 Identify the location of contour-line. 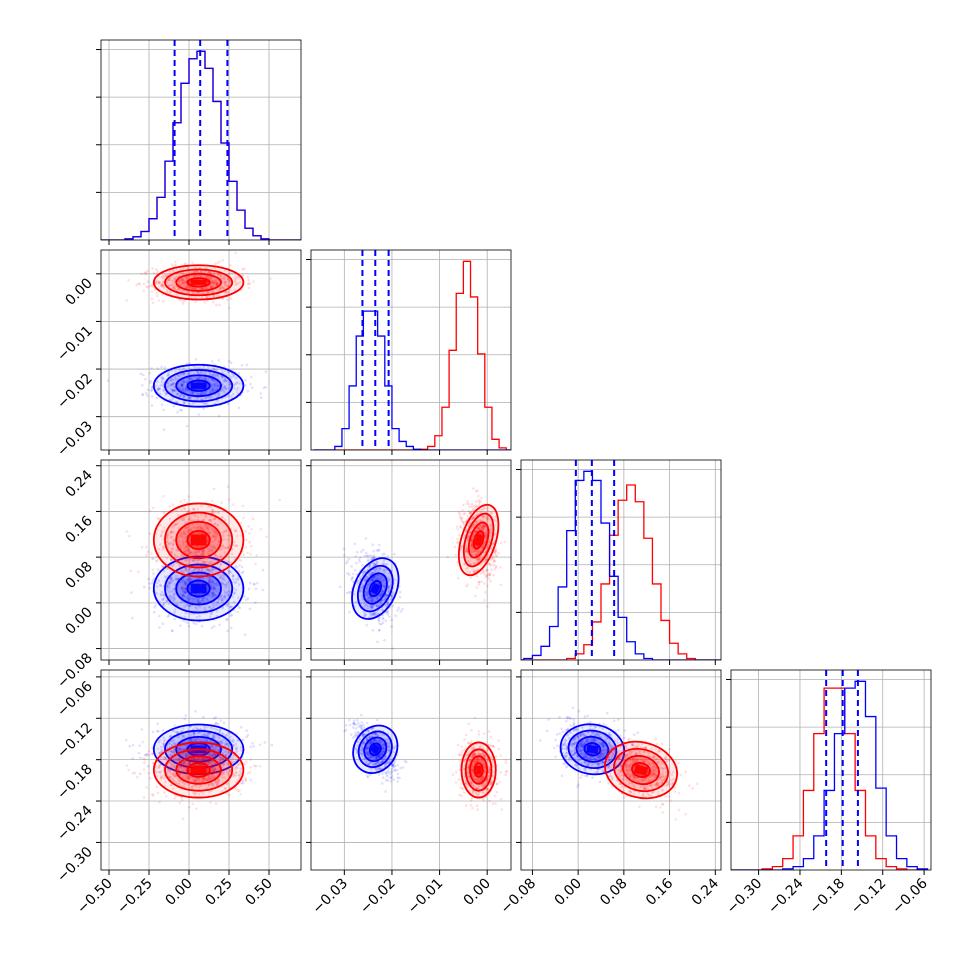
(198, 540).